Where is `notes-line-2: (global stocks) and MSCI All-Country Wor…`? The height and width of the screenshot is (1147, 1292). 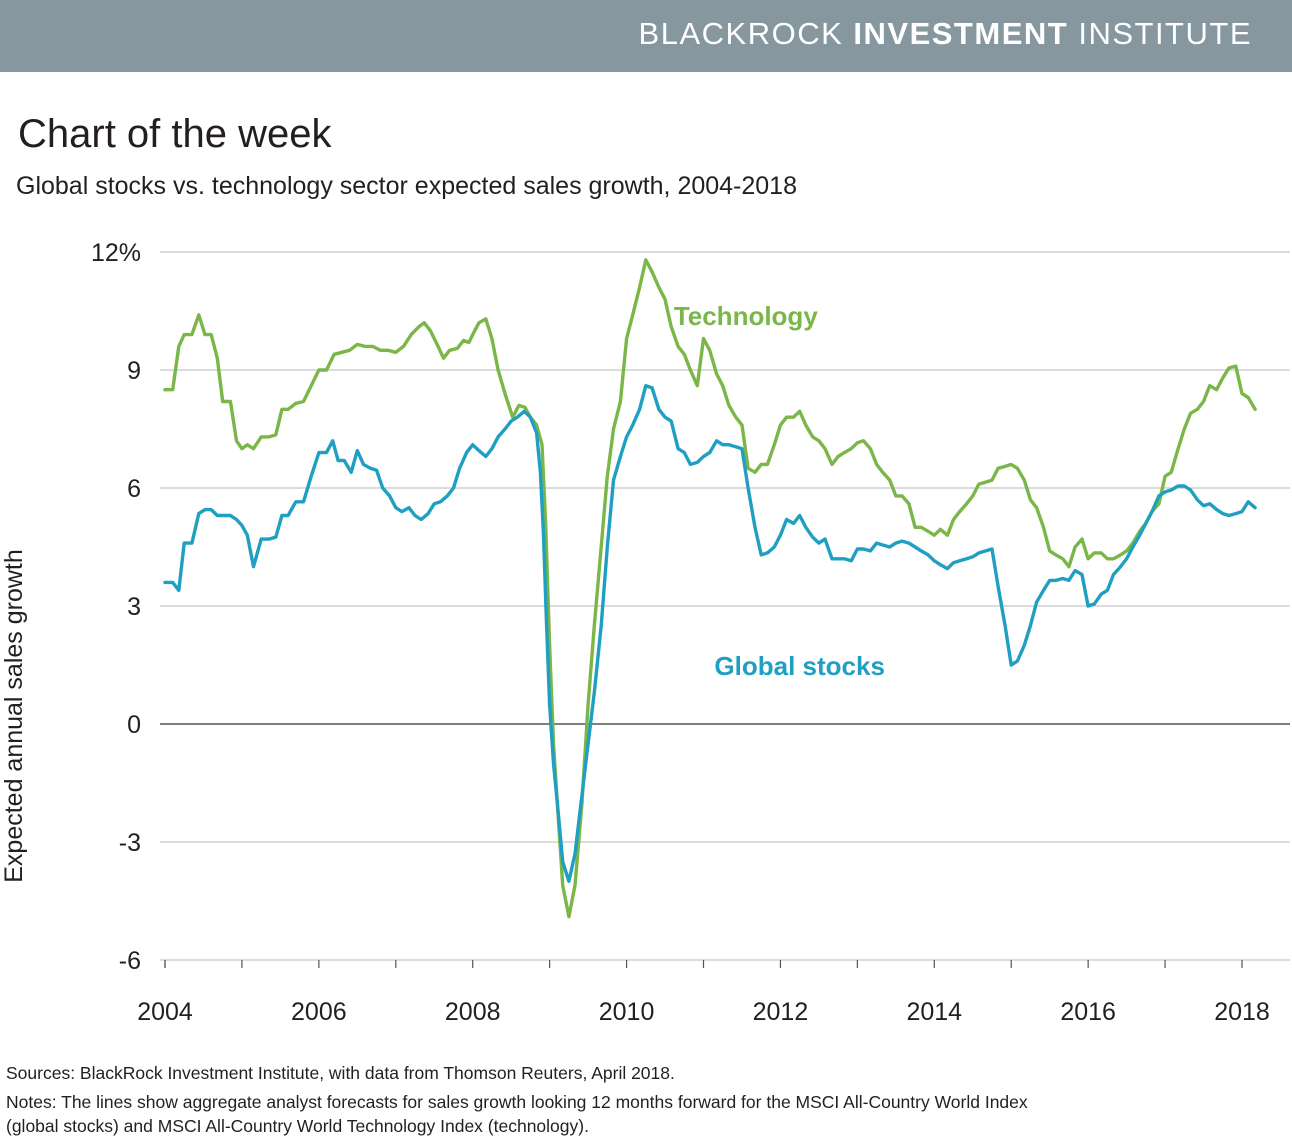
notes-line-2: (global stocks) and MSCI All-Country Wor… is located at coordinates (297, 1126).